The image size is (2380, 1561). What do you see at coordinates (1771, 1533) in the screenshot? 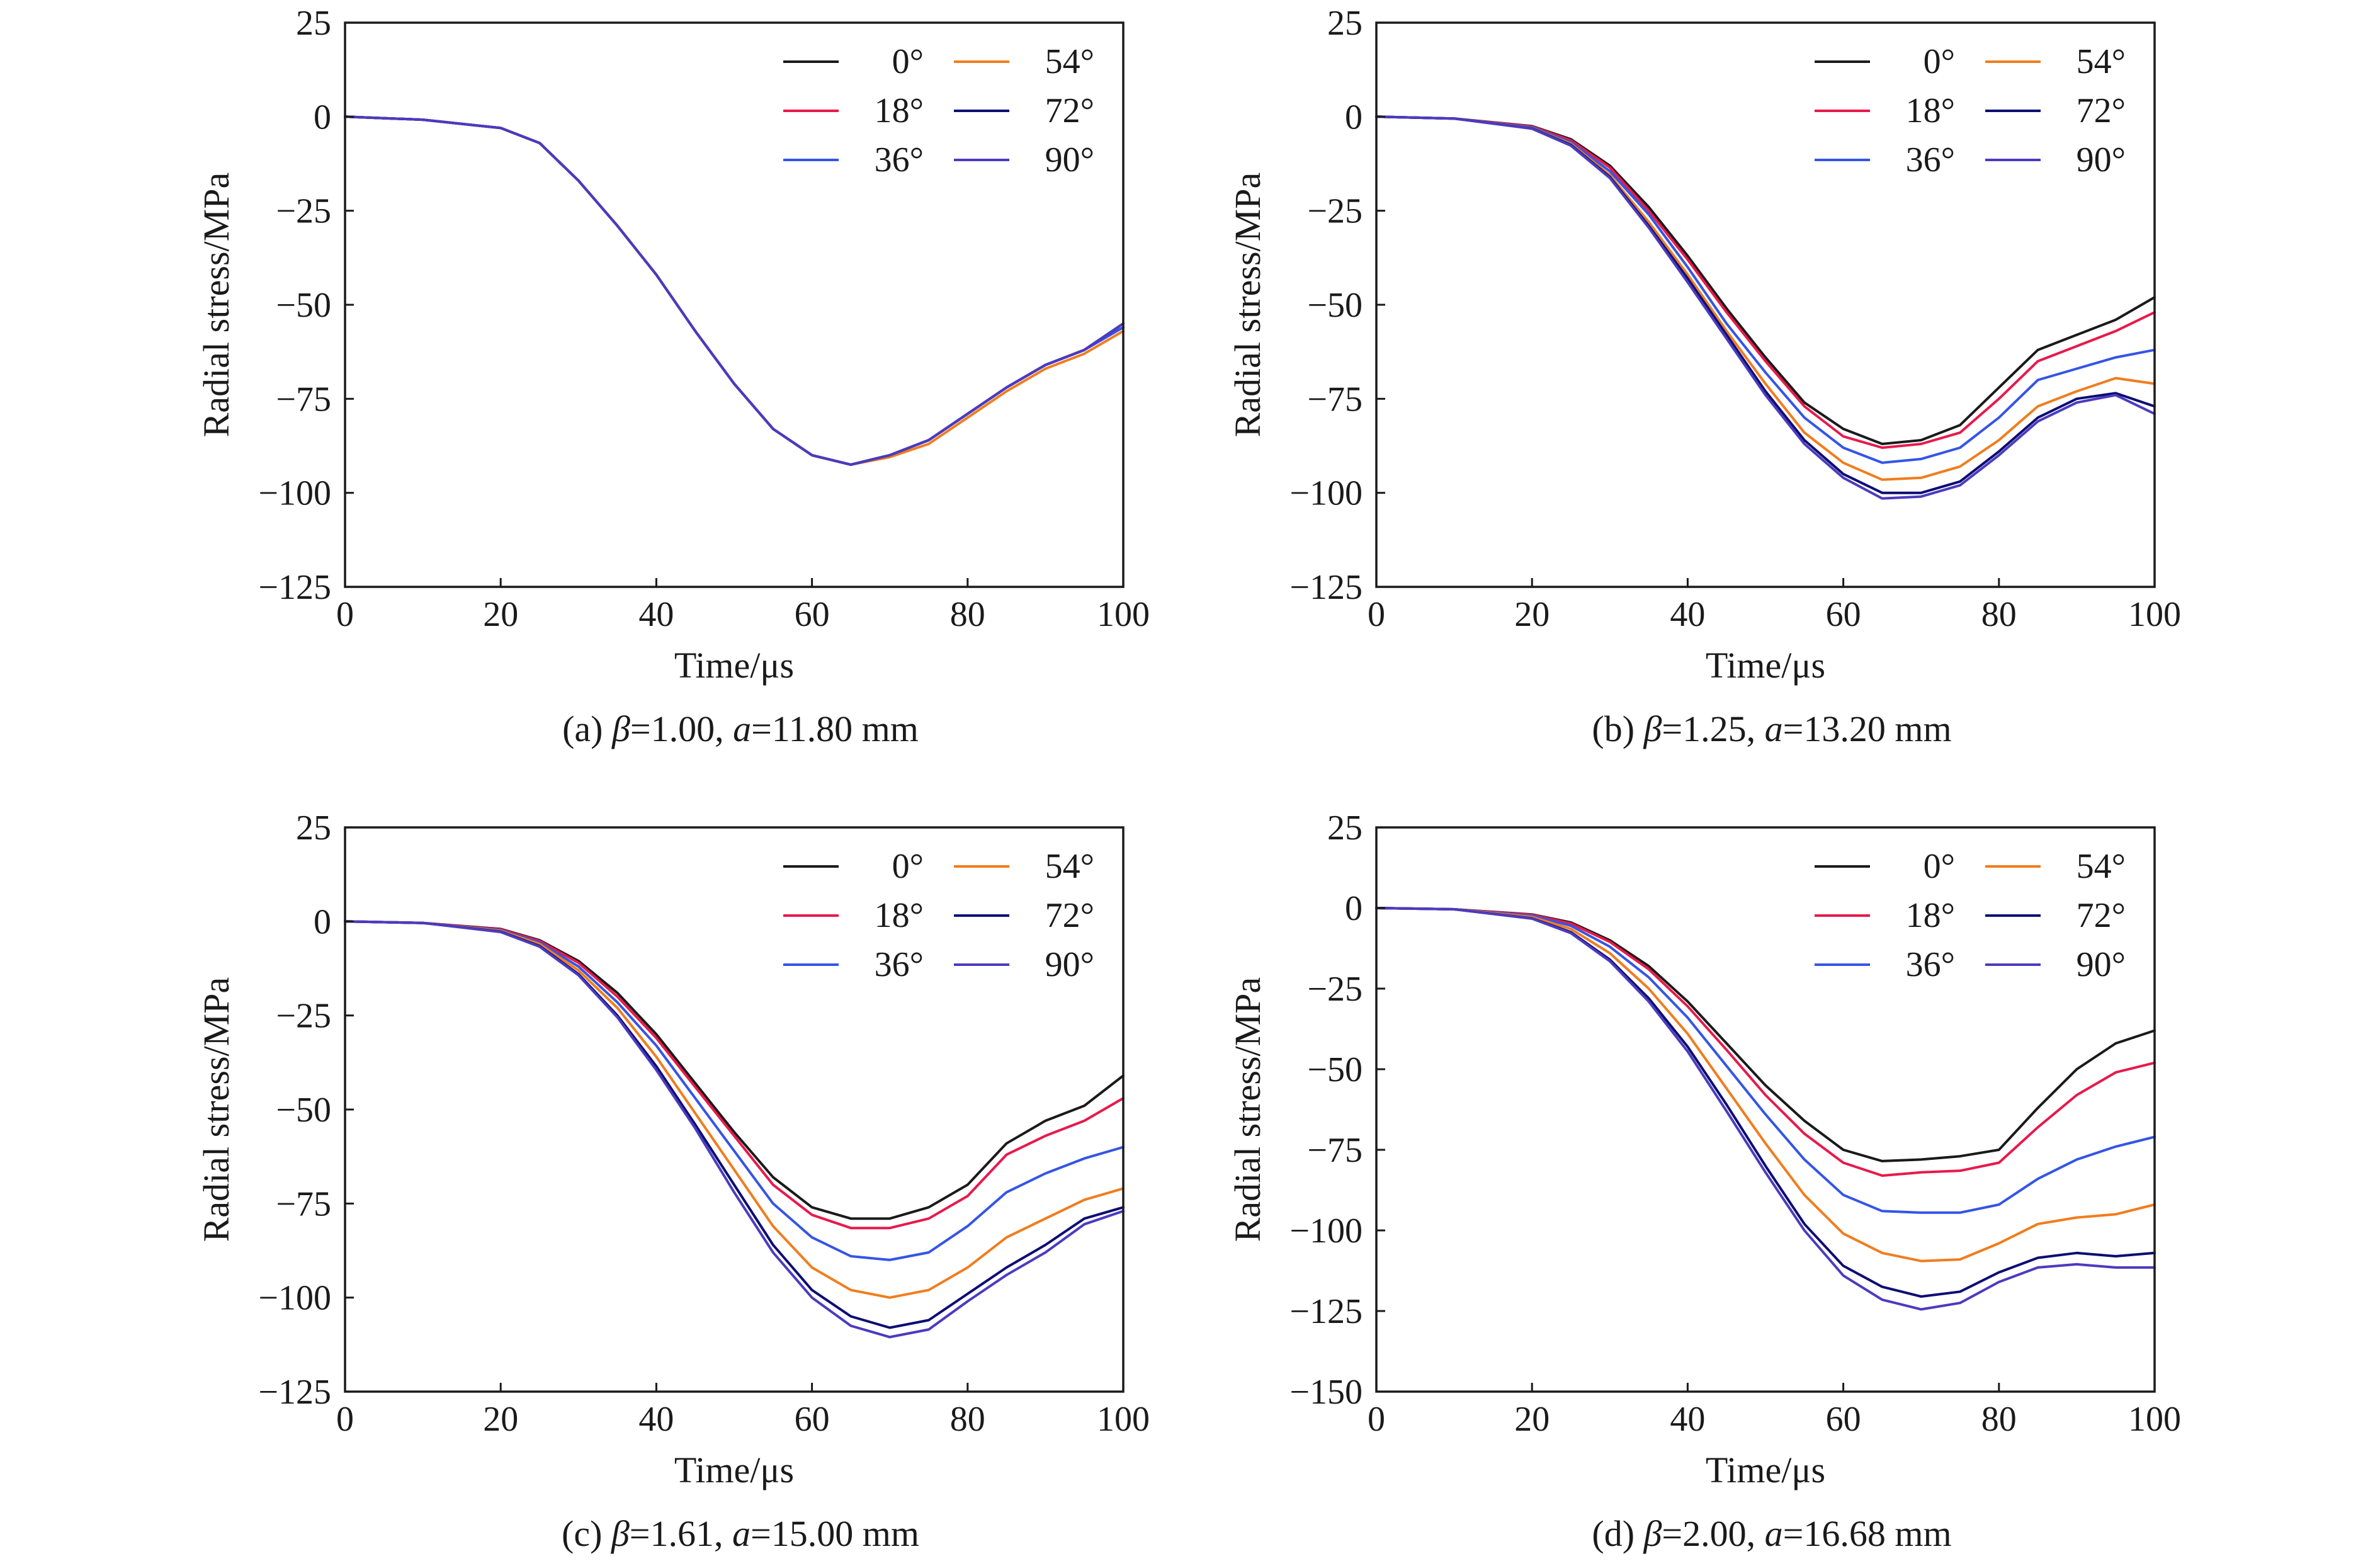
I see `panel-caption: (d) β=2.00, a=16.68 mm` at bounding box center [1771, 1533].